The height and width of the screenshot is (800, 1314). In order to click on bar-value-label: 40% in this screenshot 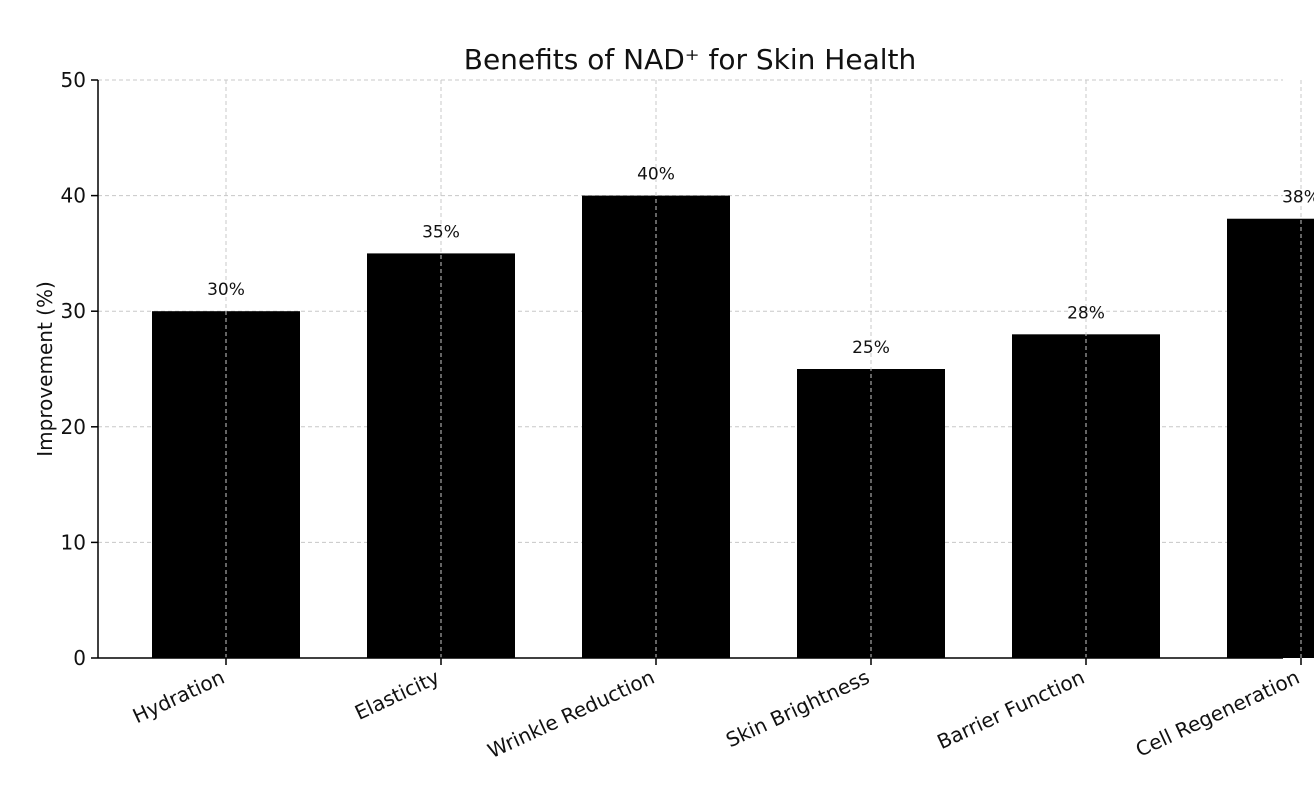, I will do `click(656, 175)`.